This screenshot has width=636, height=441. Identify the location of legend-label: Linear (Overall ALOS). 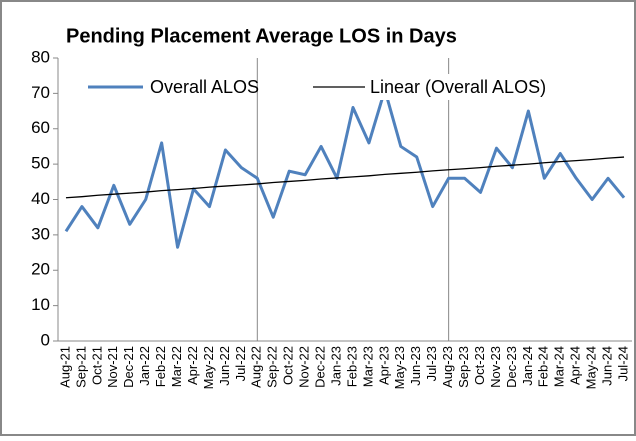
(458, 87).